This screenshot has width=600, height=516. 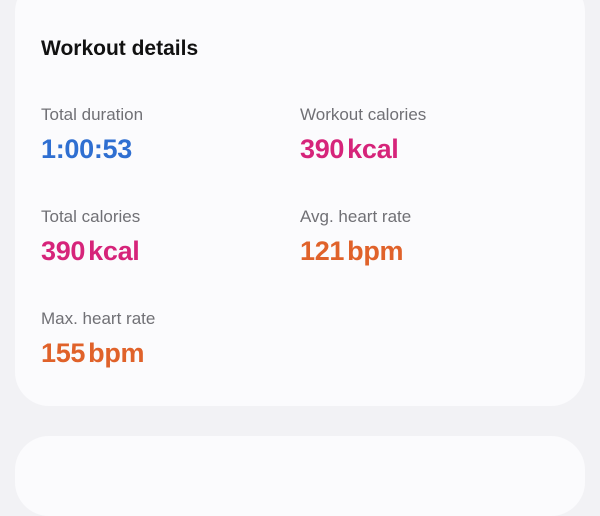 I want to click on metric-total-duration: Total duration 1:00:53, so click(x=92, y=134).